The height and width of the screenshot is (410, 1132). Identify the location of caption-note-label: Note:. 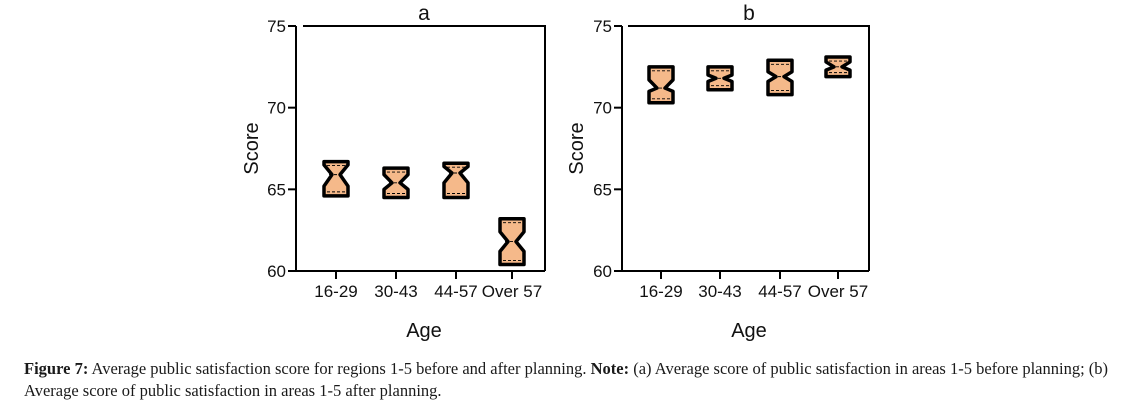
(610, 368).